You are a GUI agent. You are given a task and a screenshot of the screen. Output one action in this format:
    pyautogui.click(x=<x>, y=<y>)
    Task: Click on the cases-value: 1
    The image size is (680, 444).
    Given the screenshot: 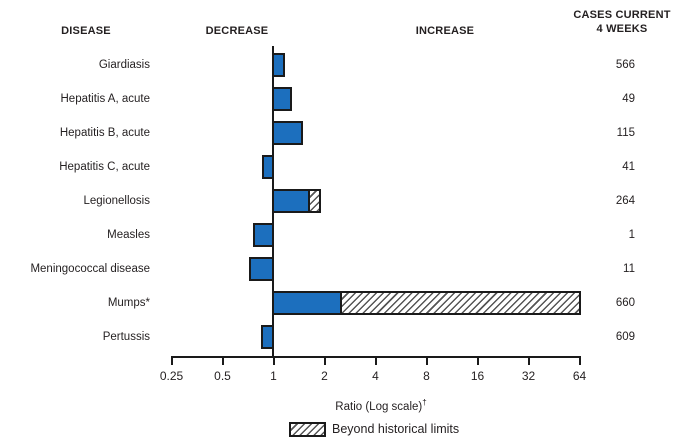 What is the action you would take?
    pyautogui.click(x=631, y=235)
    